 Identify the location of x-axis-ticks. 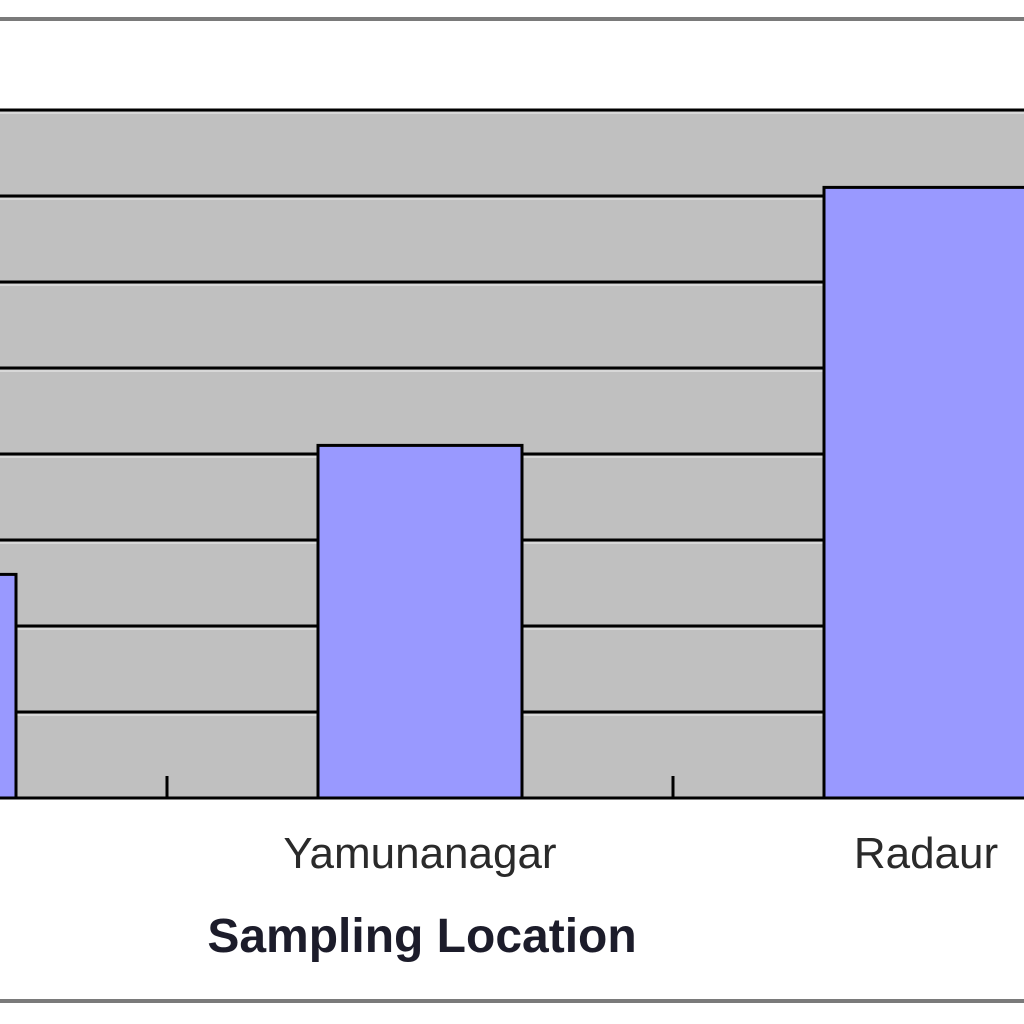
(420, 787).